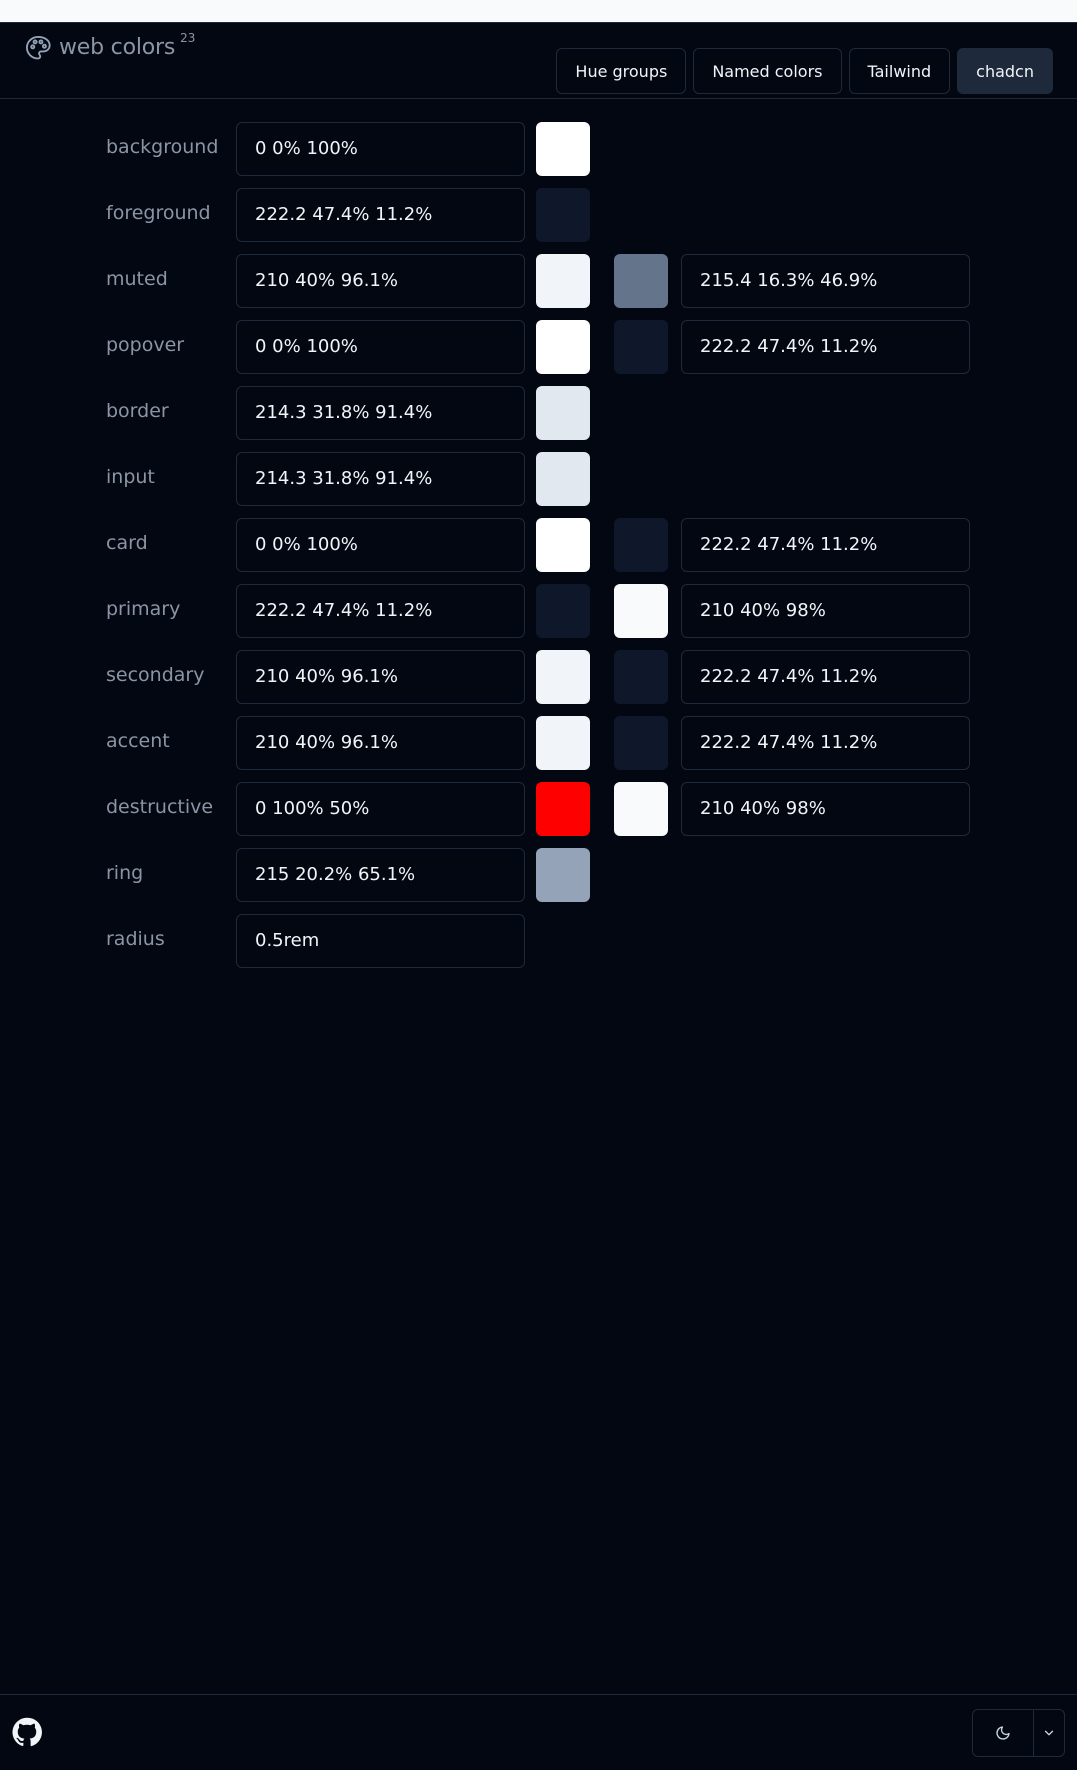  What do you see at coordinates (27, 1732) in the screenshot?
I see `github-icon` at bounding box center [27, 1732].